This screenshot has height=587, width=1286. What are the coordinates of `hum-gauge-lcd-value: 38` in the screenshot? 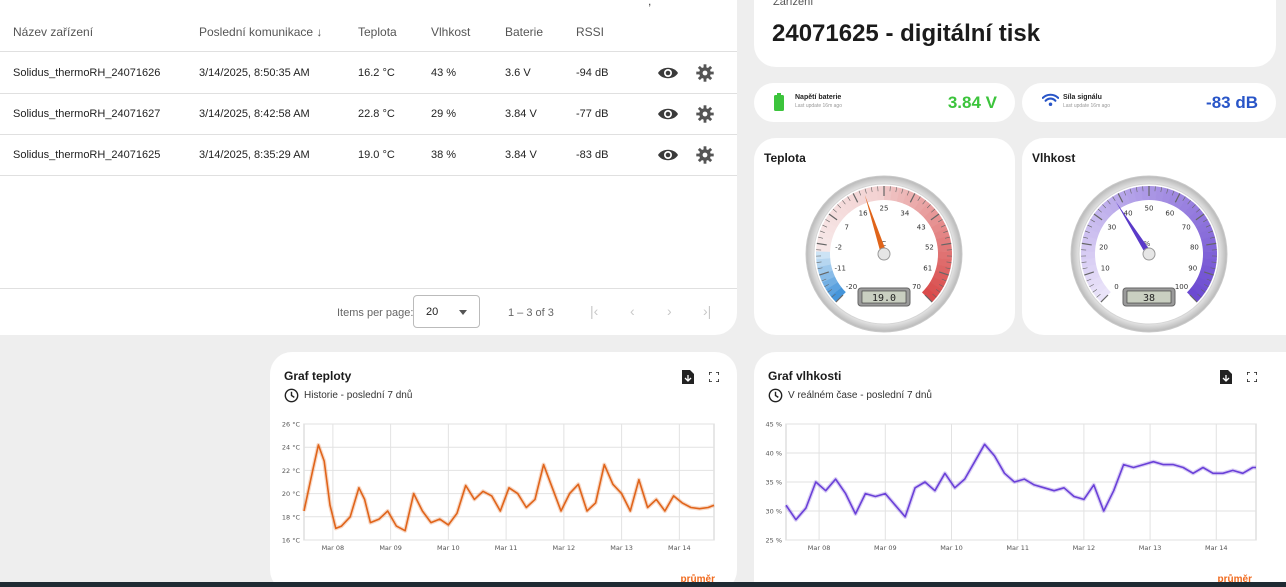 It's located at (1149, 298).